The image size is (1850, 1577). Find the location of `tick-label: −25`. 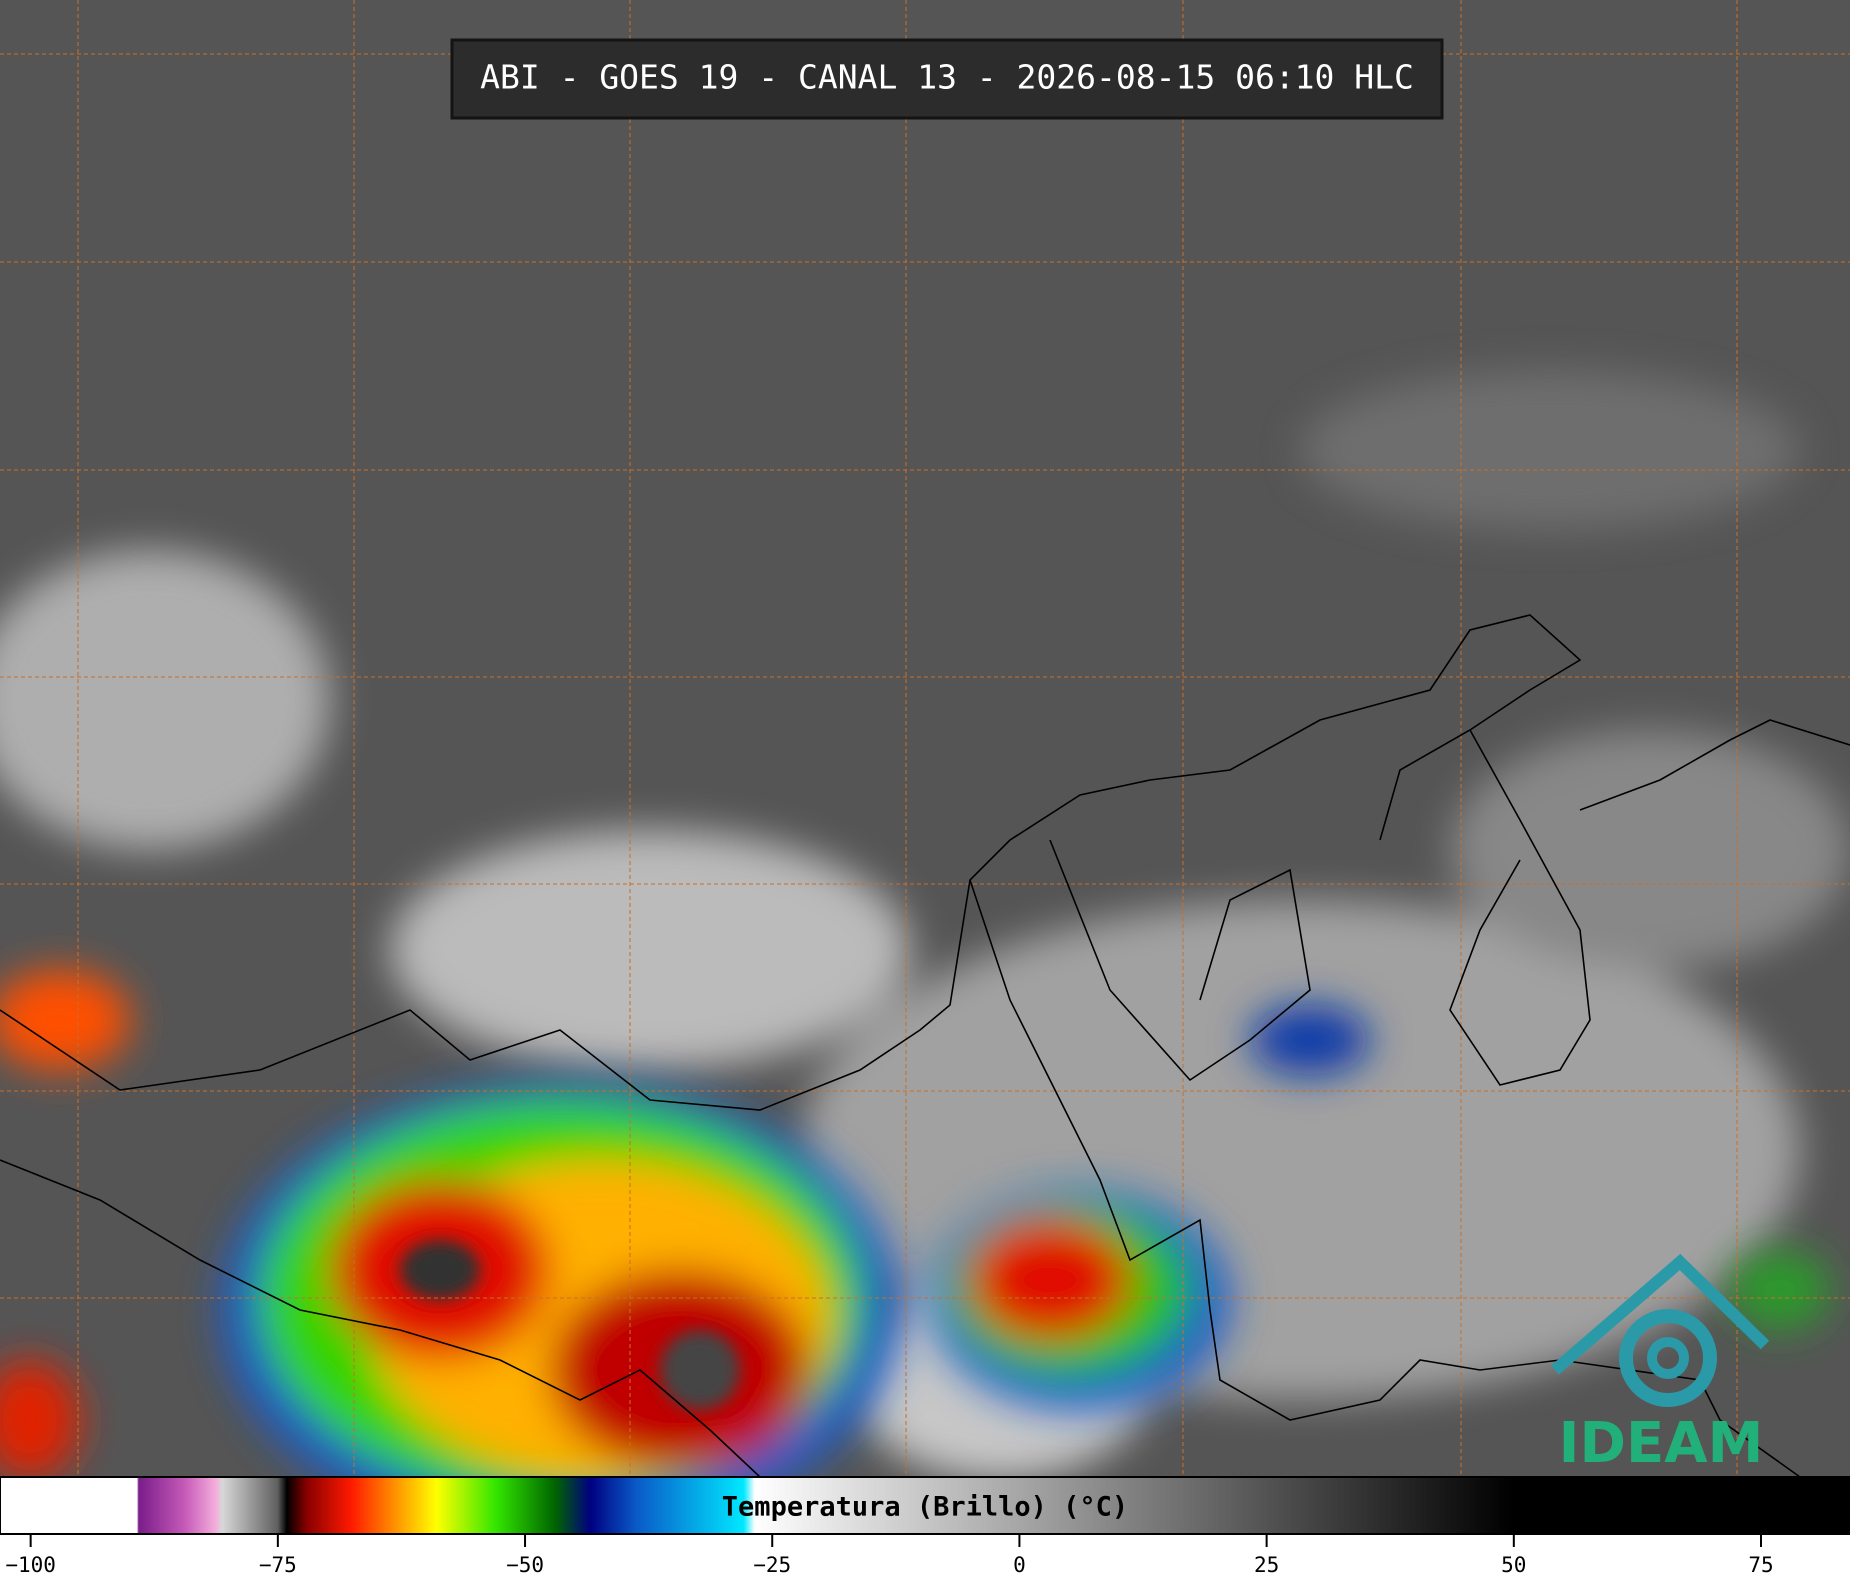

tick-label: −25 is located at coordinates (772, 1565).